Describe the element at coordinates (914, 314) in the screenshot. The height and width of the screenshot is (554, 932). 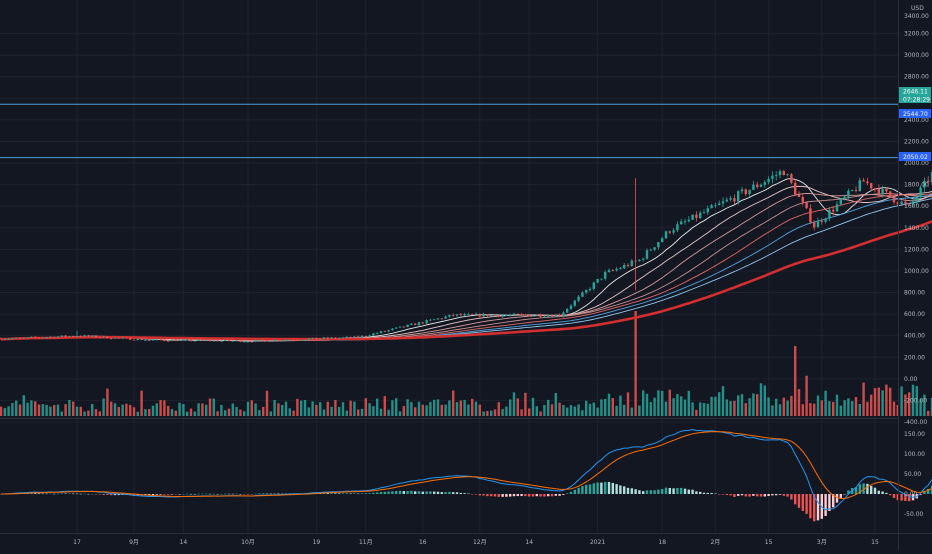
I see `price-tick-label: 600.00` at that location.